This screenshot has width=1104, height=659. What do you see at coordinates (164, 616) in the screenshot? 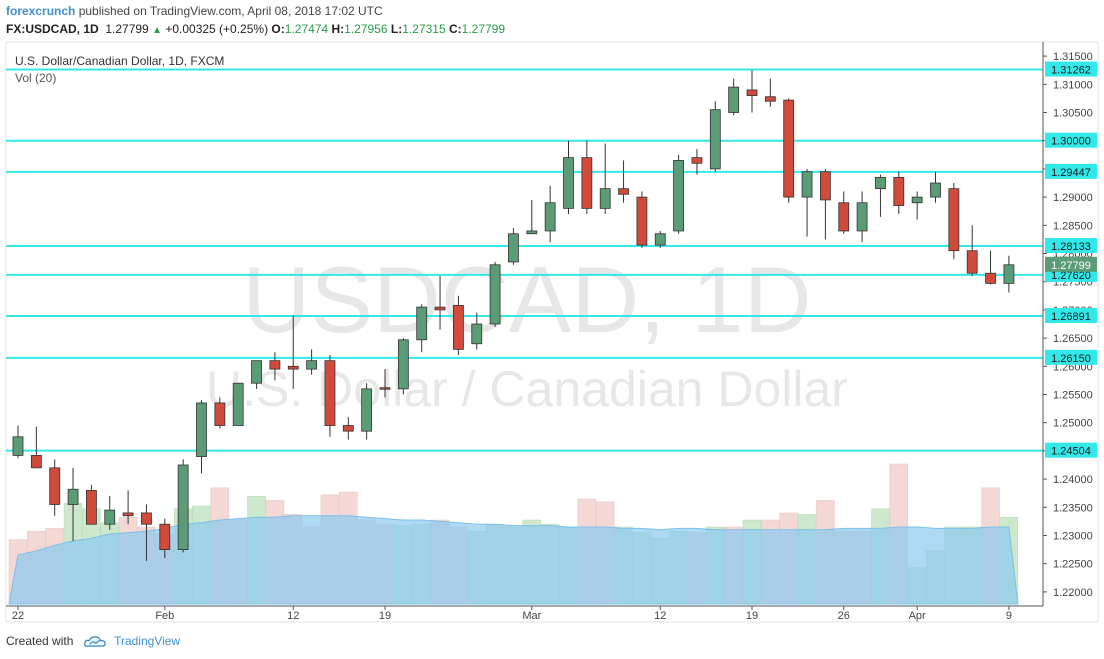
I see `time-tick-label: Feb` at bounding box center [164, 616].